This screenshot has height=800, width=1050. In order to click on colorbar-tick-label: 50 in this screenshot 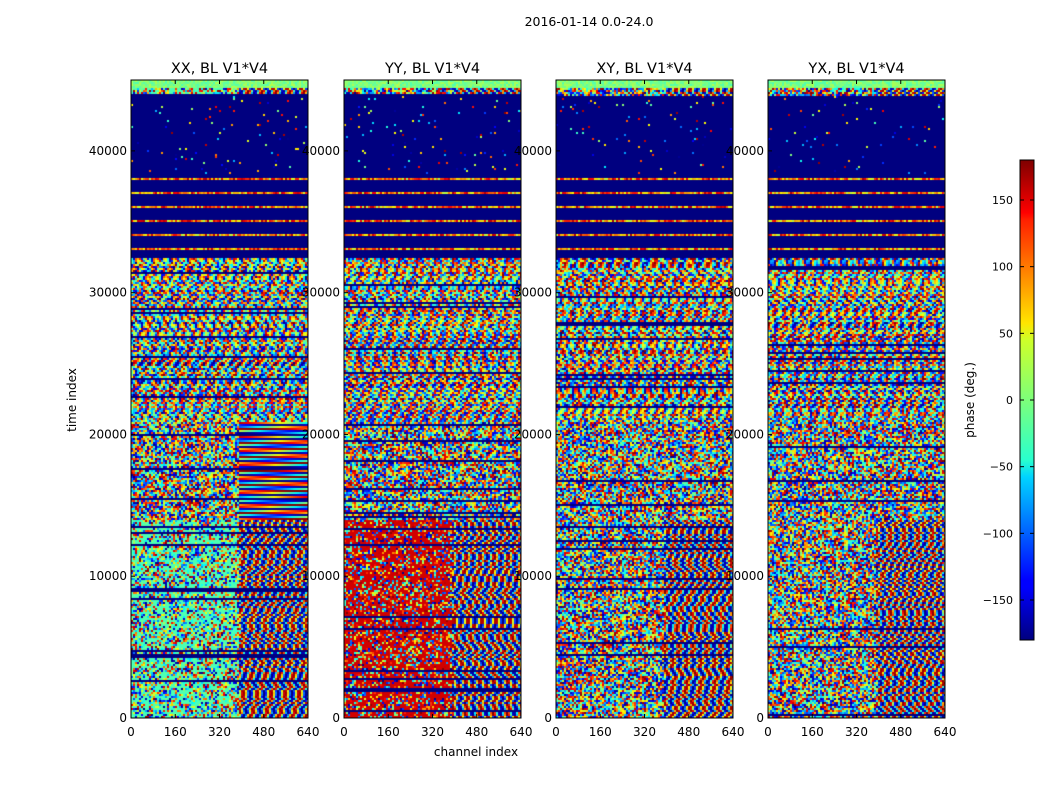, I will do `click(1006, 333)`.